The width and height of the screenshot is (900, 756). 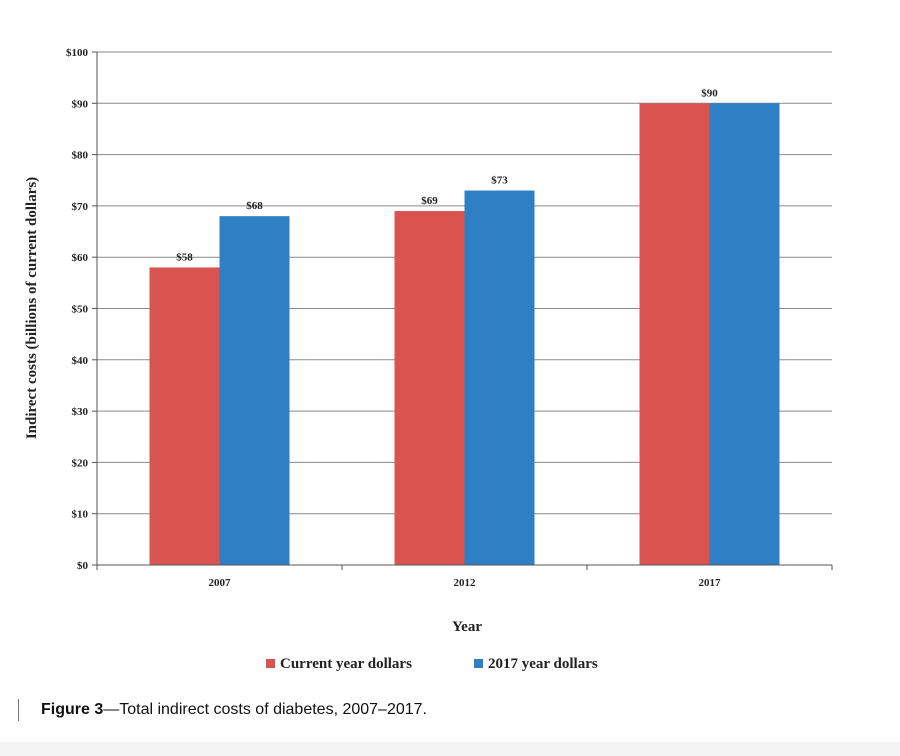 I want to click on y-tick-label: $30, so click(x=80, y=412).